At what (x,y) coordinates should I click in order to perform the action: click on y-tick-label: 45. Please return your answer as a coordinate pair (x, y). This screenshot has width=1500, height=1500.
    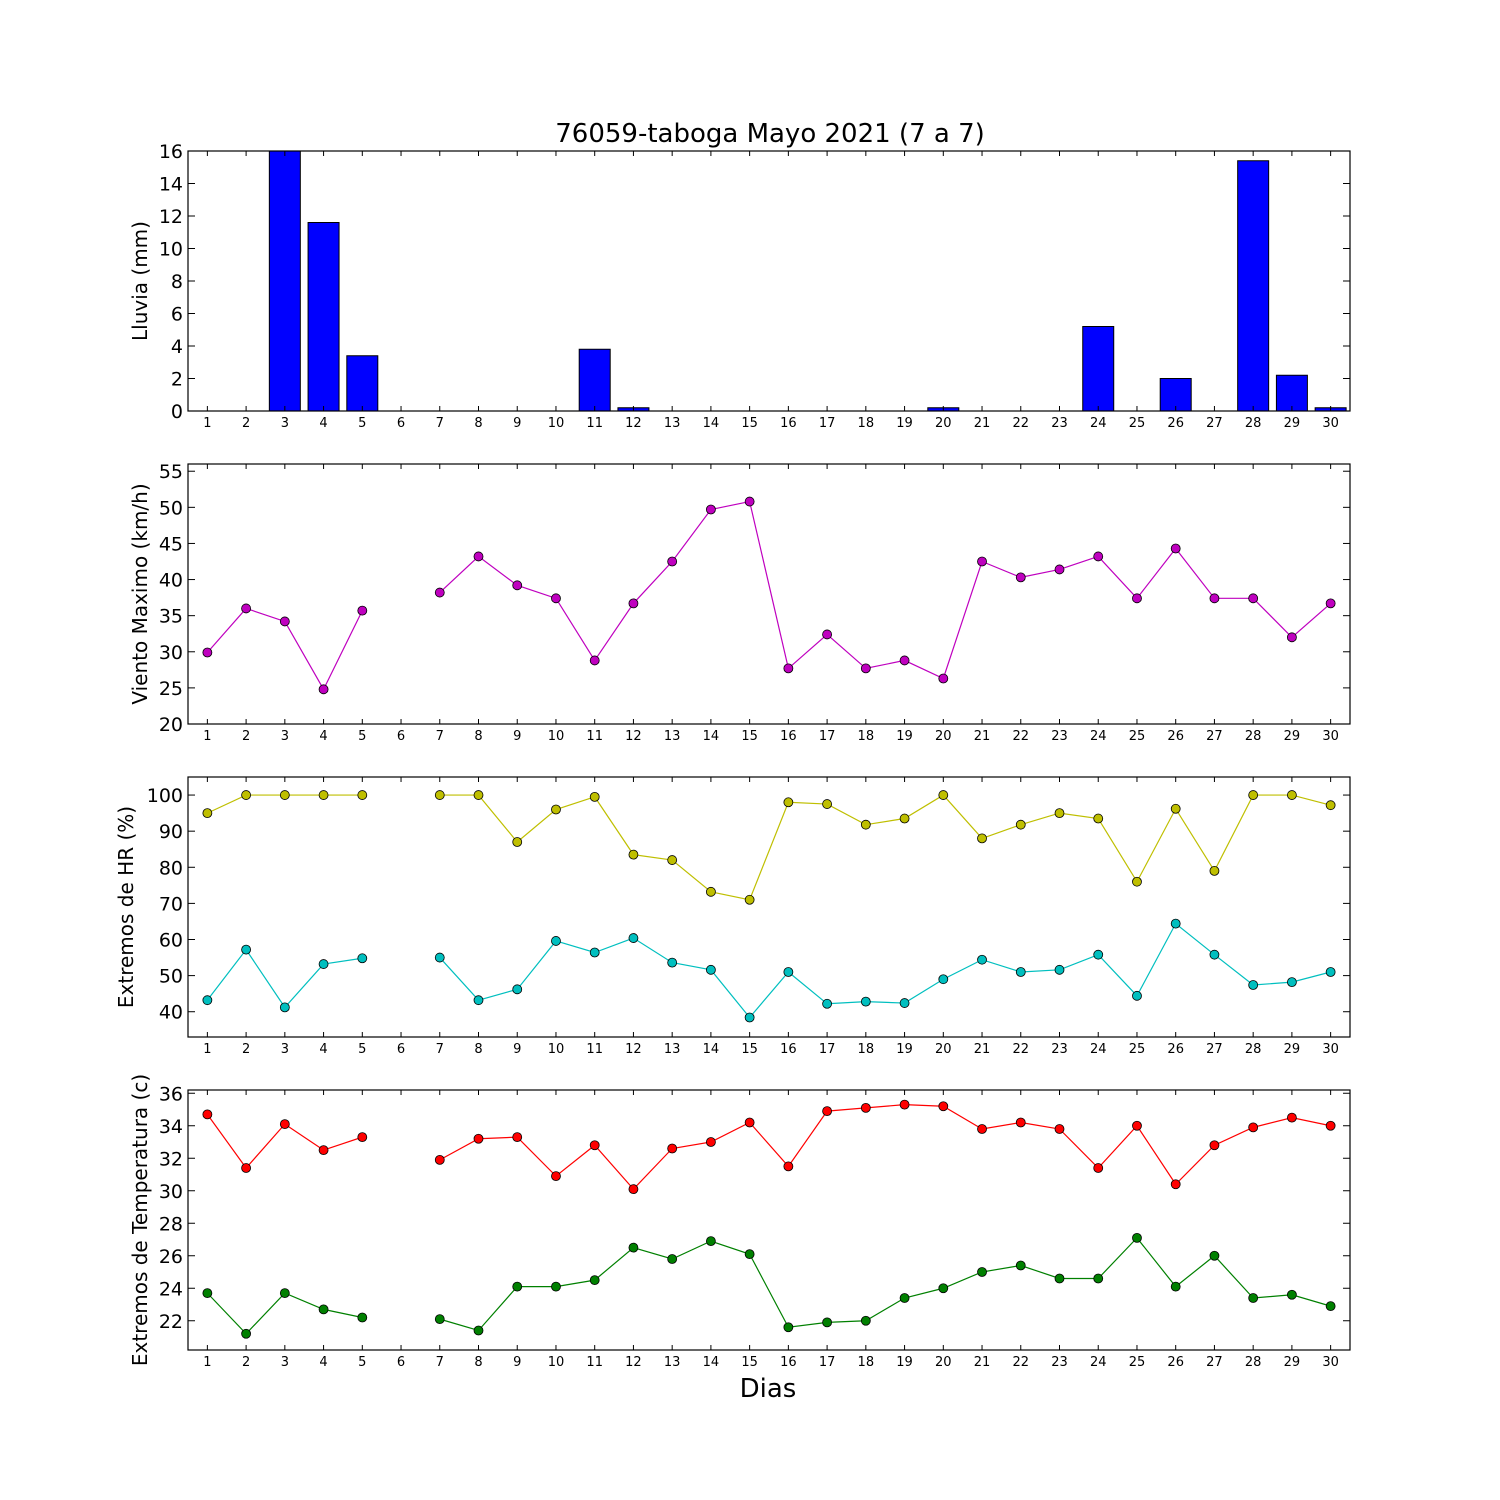
    Looking at the image, I should click on (171, 544).